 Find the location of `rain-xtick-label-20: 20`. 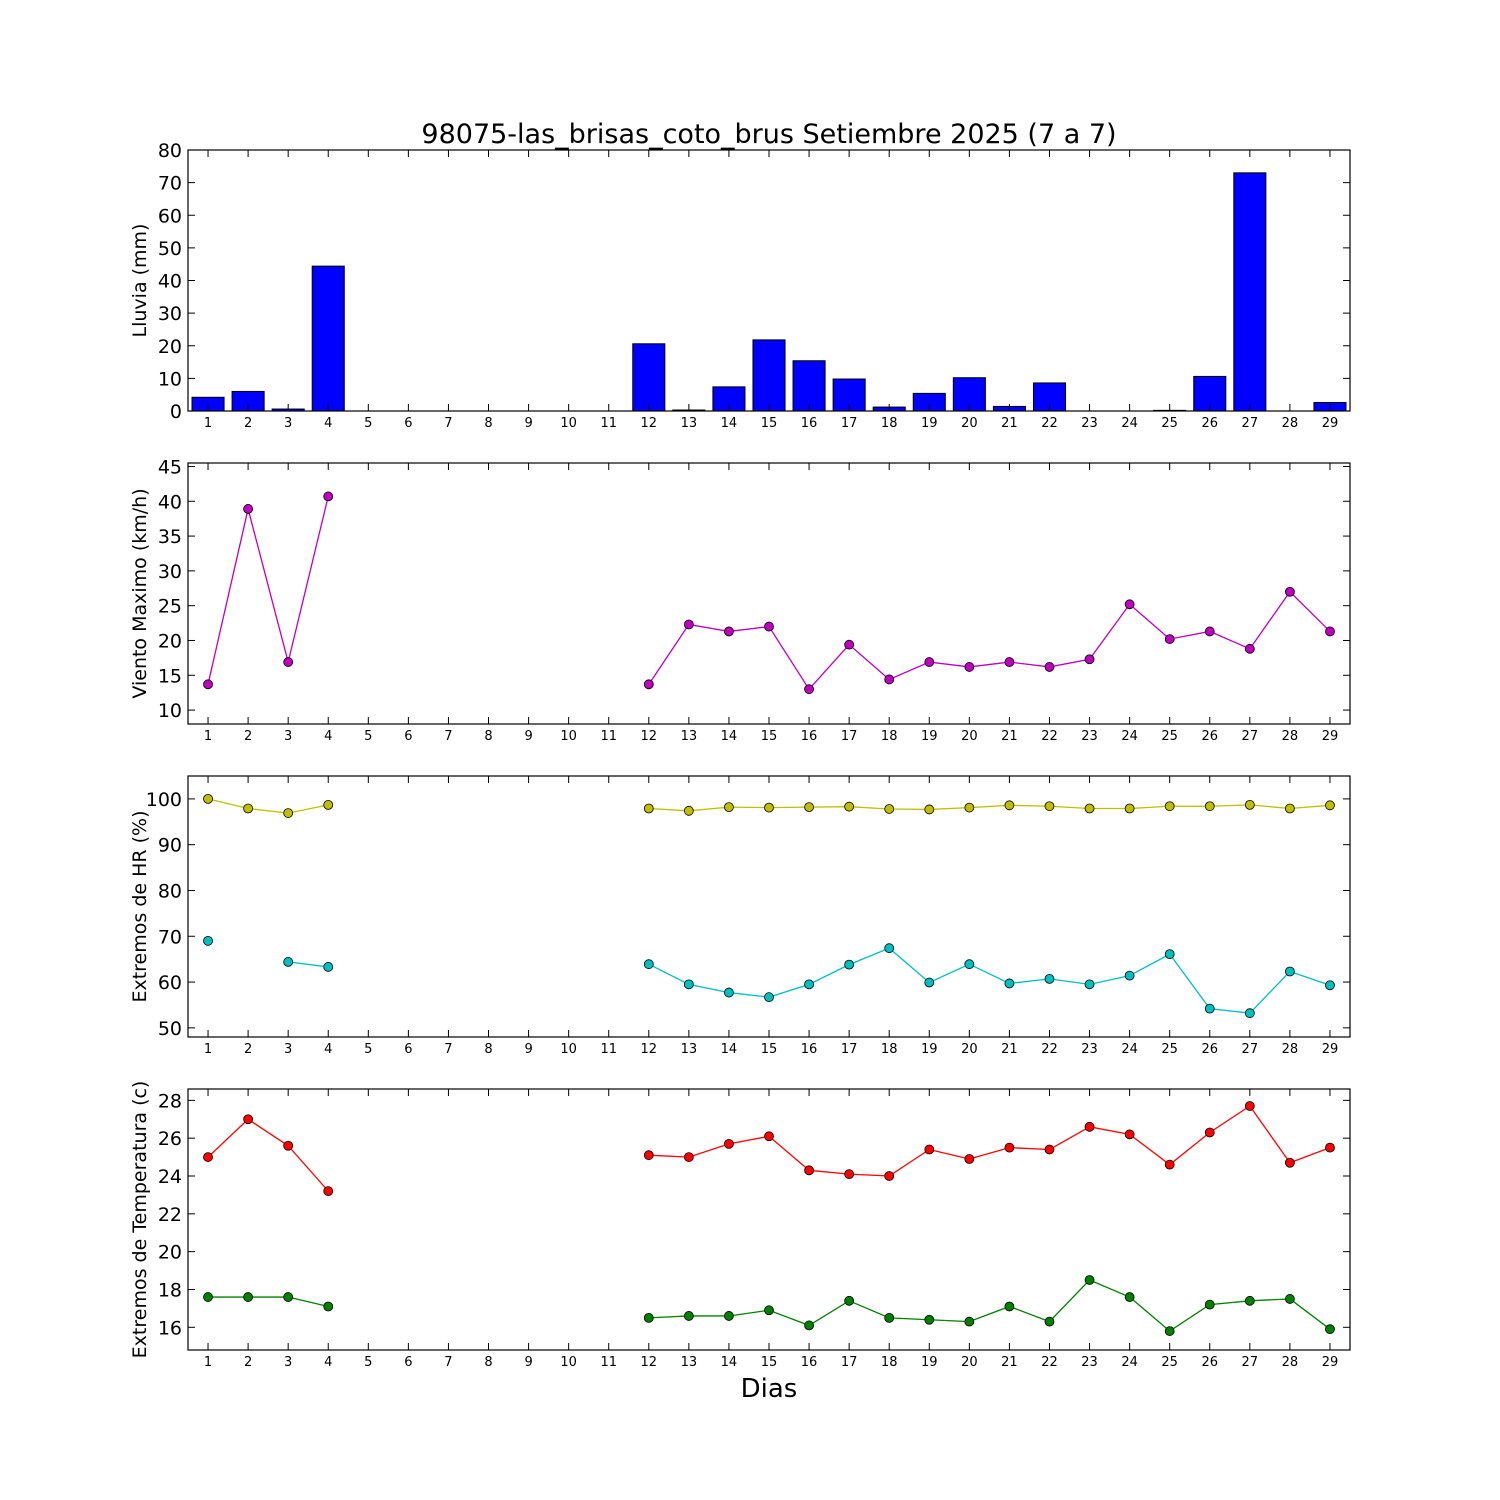

rain-xtick-label-20: 20 is located at coordinates (969, 423).